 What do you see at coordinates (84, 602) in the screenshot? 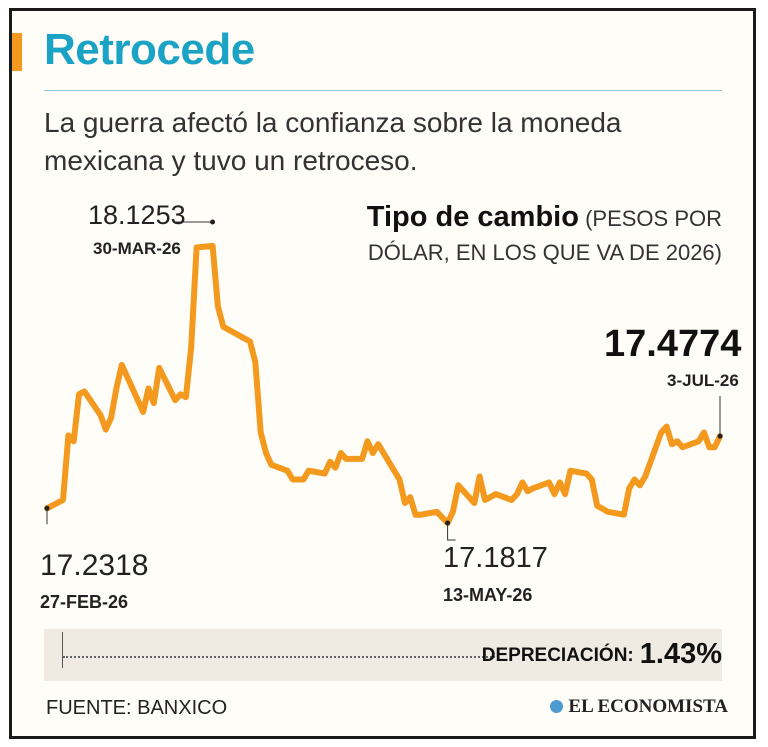
I see `start-date-label: 27-FEB-26` at bounding box center [84, 602].